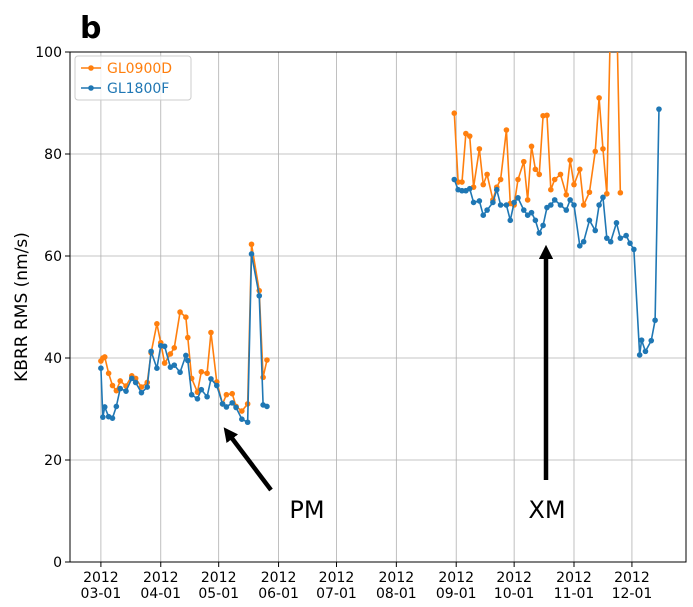  I want to click on y-tick-label: 80, so click(53, 155).